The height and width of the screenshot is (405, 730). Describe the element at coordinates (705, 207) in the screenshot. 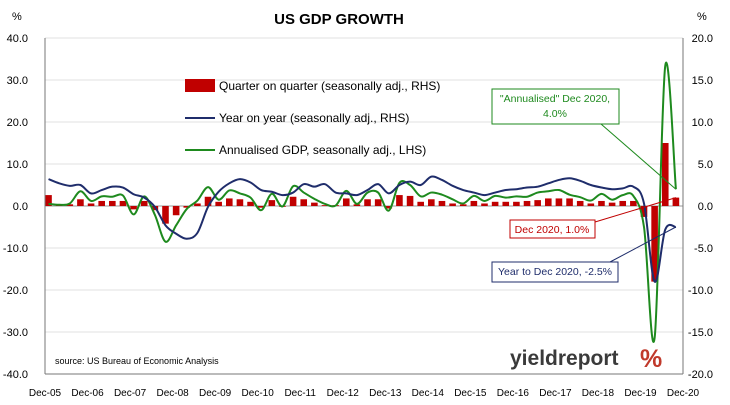

I see `right-tick-label: 0.0` at that location.